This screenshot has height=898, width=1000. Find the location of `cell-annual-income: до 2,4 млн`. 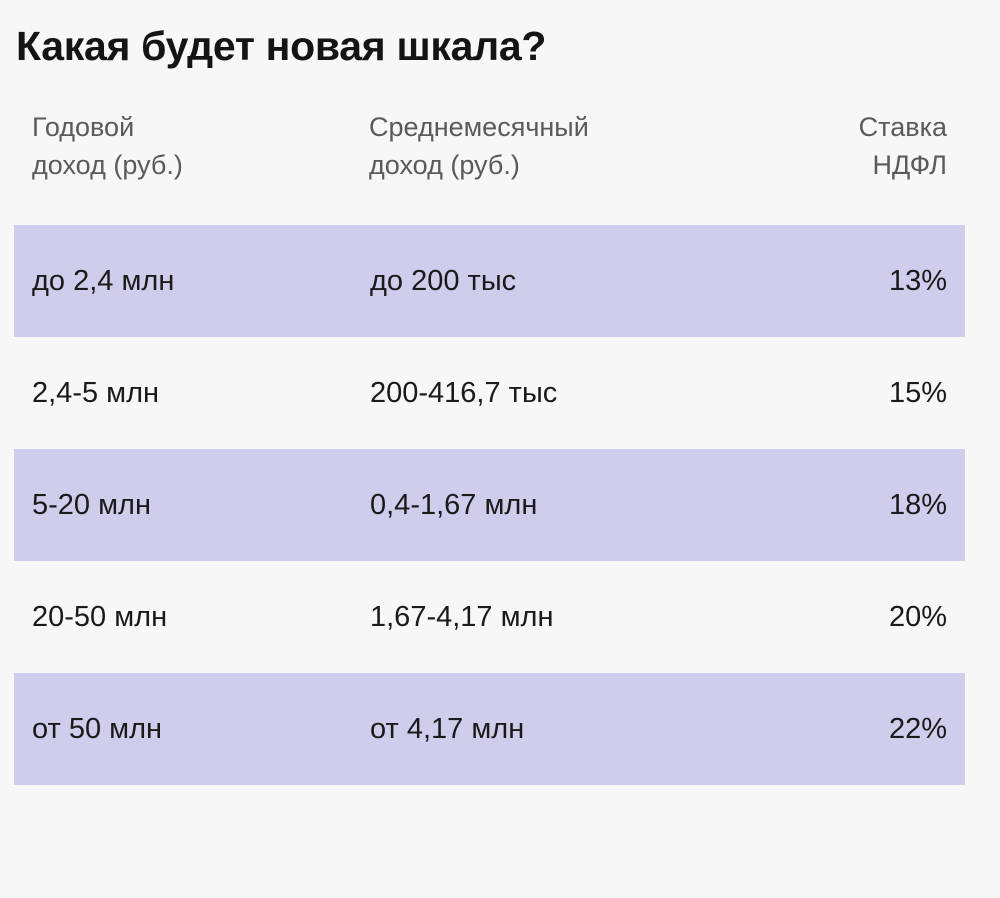

cell-annual-income: до 2,4 млн is located at coordinates (103, 281).